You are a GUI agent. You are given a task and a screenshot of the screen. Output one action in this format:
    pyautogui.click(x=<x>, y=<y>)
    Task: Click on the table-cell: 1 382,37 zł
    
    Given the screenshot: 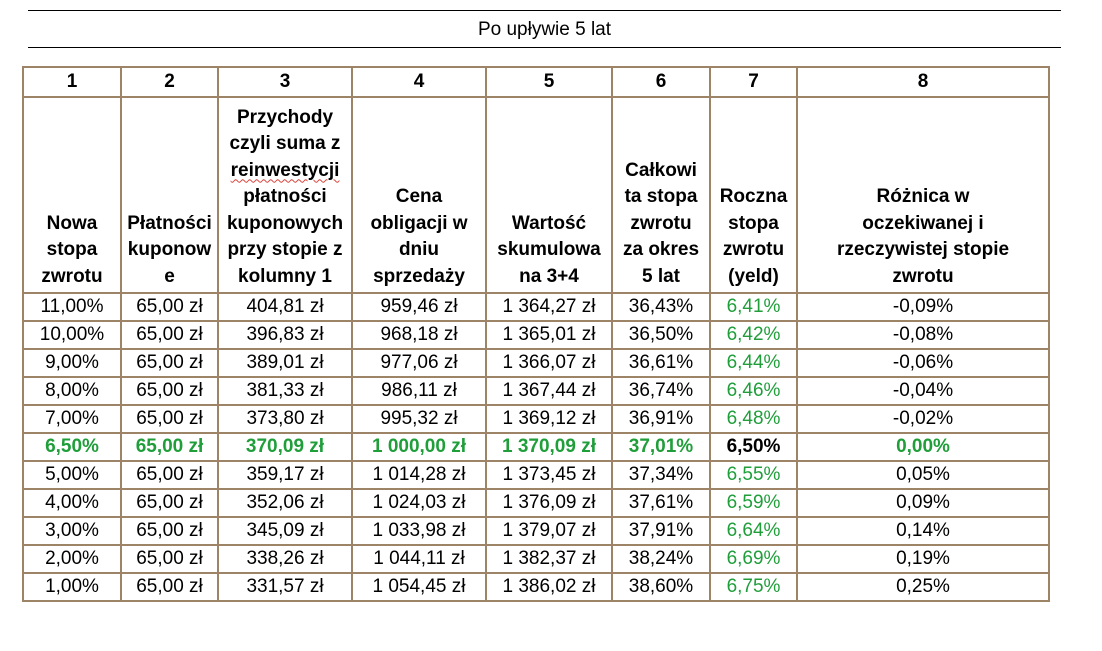 What is the action you would take?
    pyautogui.click(x=549, y=559)
    